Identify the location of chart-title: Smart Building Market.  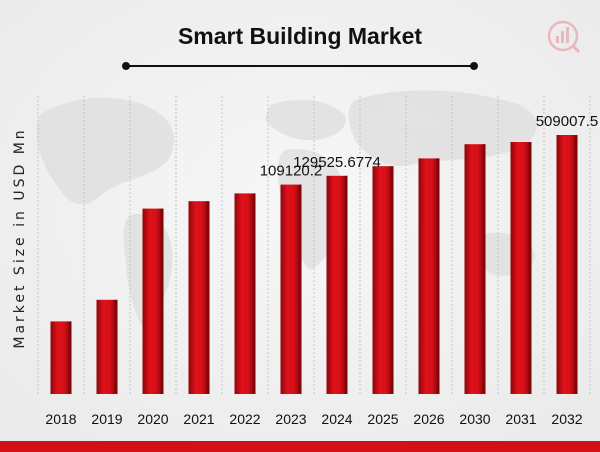
(300, 36).